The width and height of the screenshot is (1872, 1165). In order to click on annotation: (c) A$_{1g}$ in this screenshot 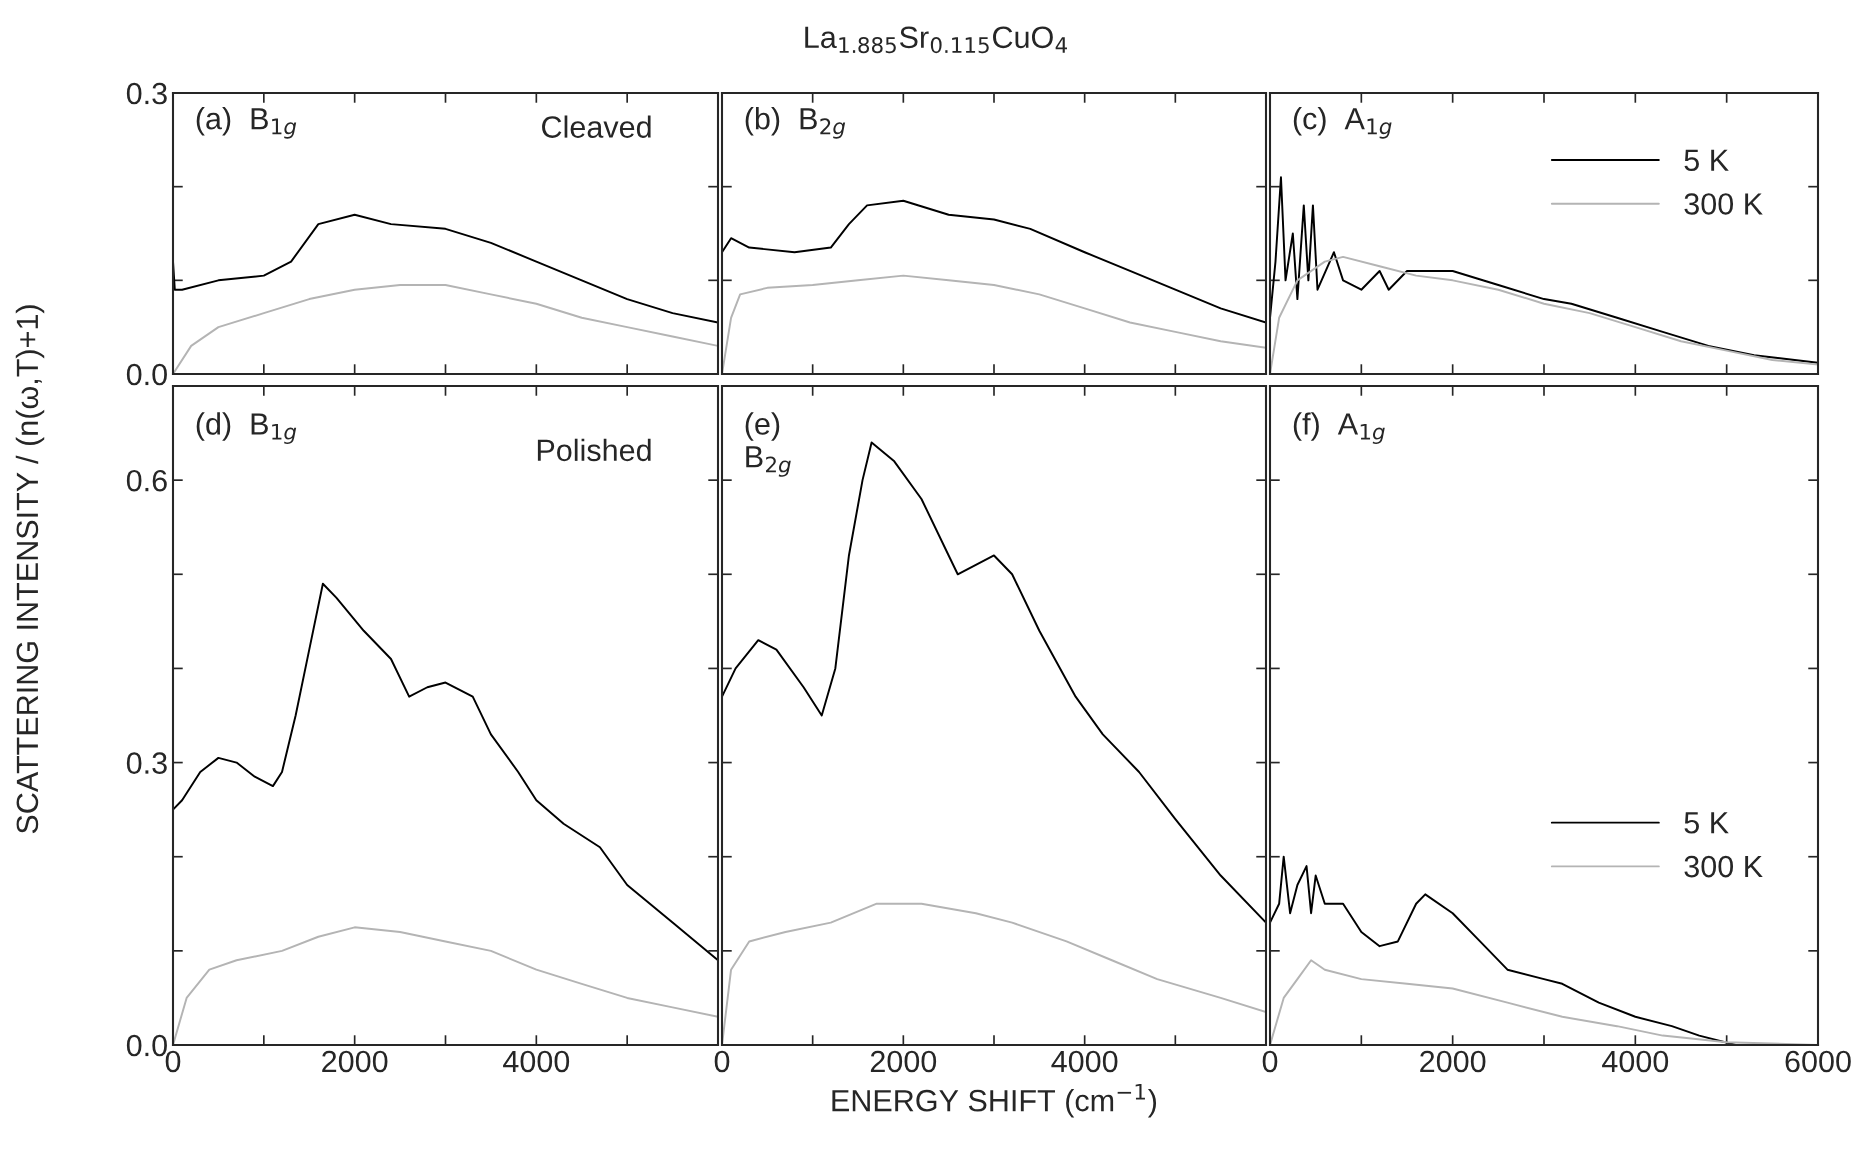, I will do `click(1342, 123)`.